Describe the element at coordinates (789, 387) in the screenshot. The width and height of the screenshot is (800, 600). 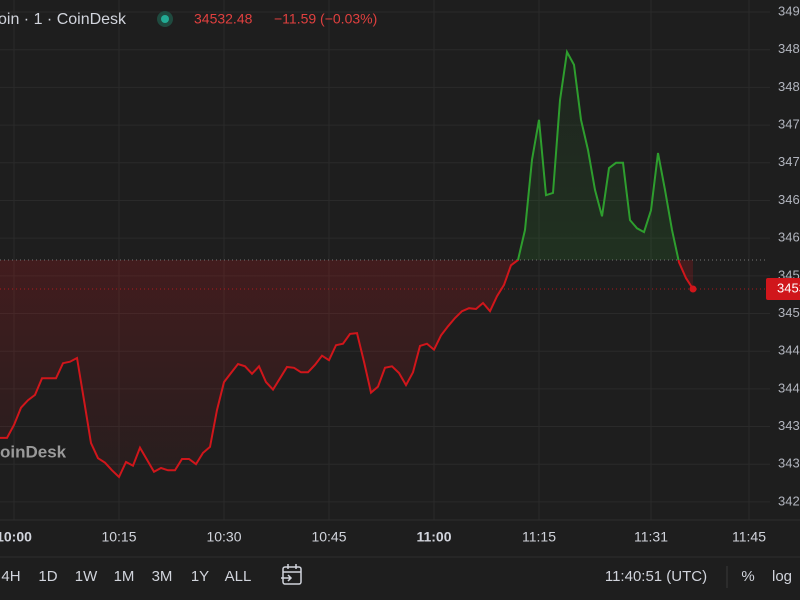
I see `y-tick-label: 34400` at that location.